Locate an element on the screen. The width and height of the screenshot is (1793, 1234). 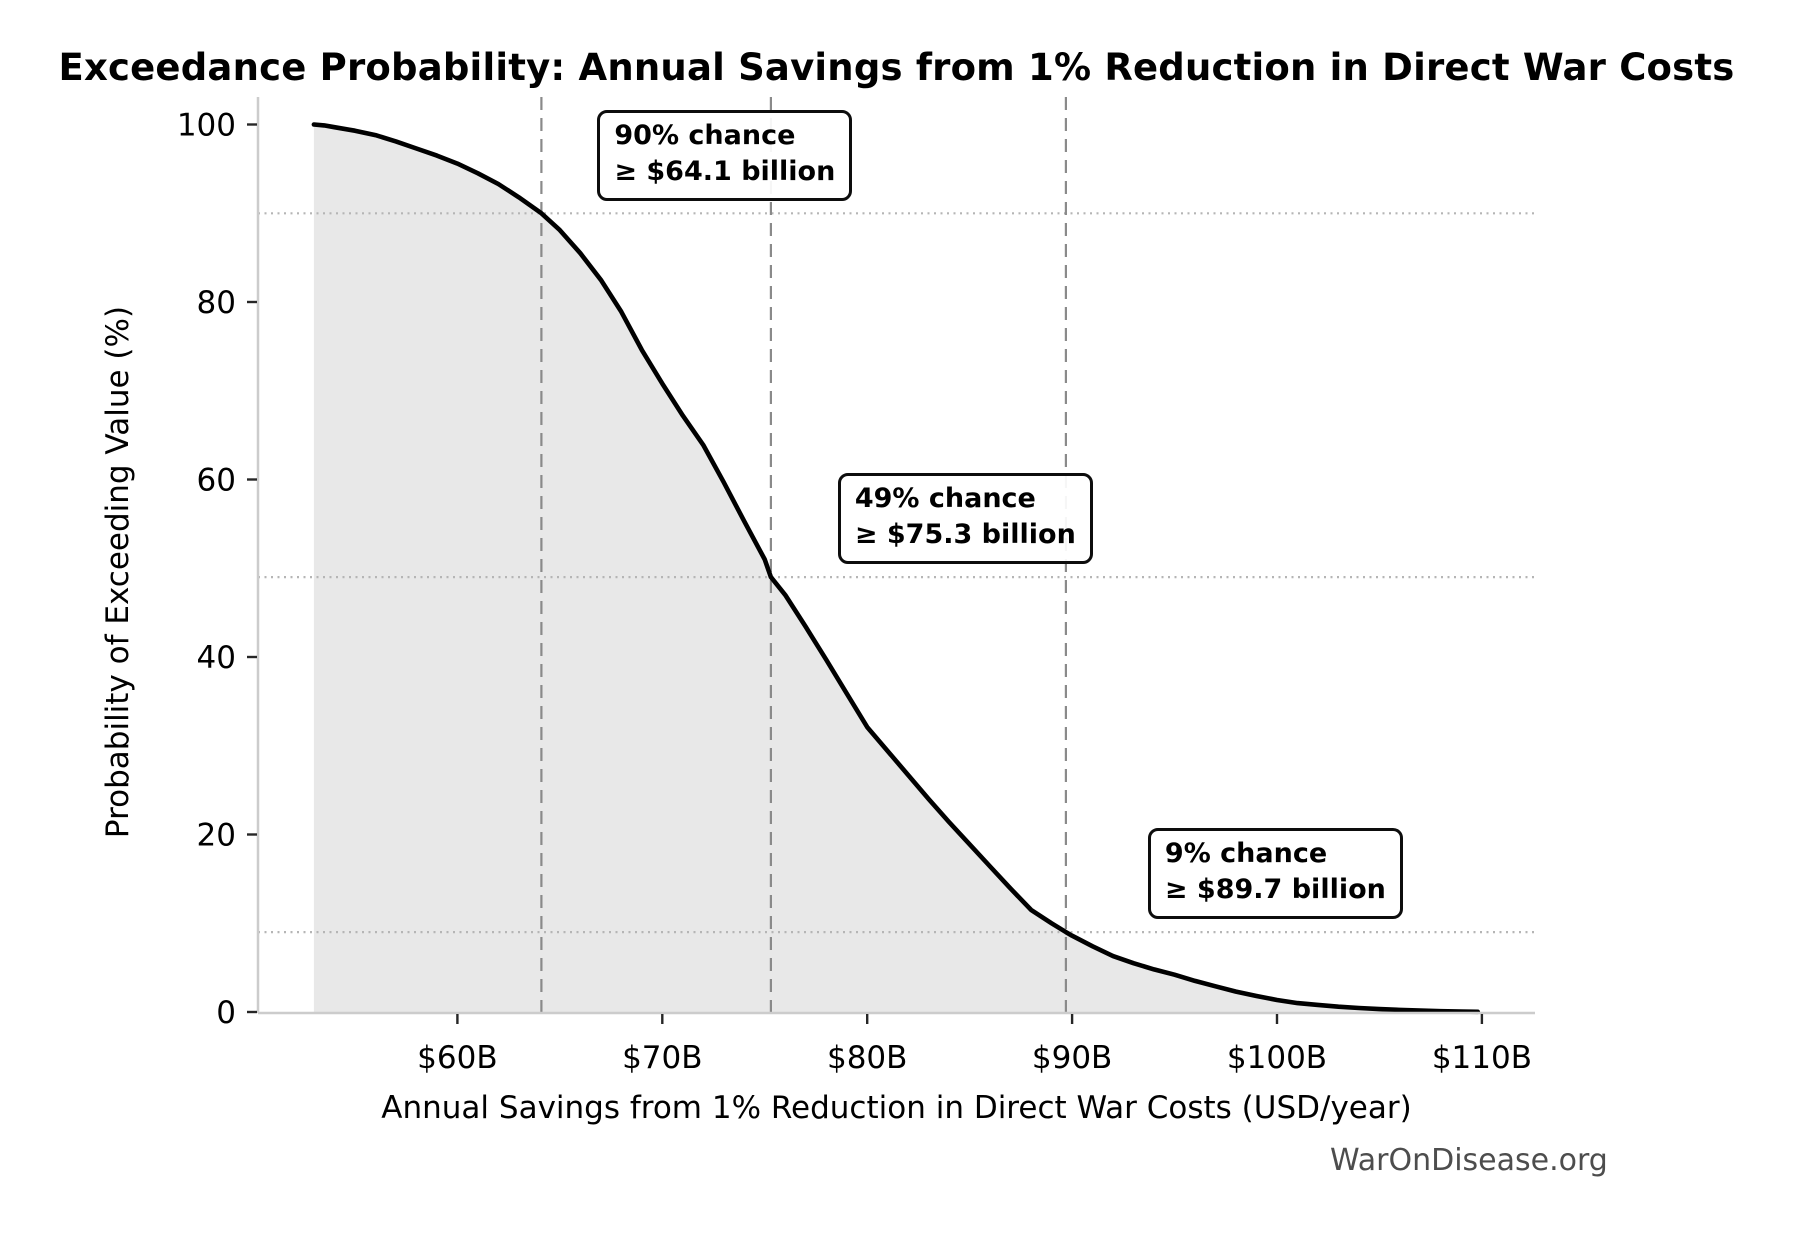
y-tick-label: 100 is located at coordinates (206, 126).